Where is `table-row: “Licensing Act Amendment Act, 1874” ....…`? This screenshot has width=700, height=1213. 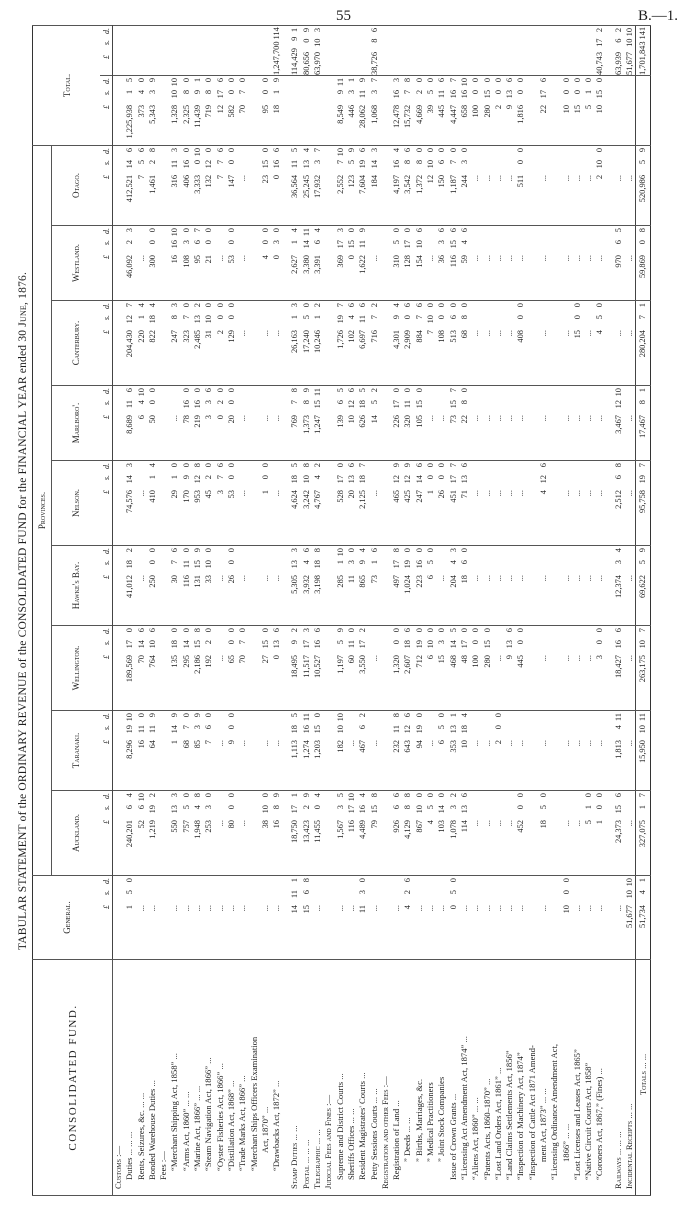 table-row: “Licensing Act Amendment Act, 1874” ....… is located at coordinates (464, 610).